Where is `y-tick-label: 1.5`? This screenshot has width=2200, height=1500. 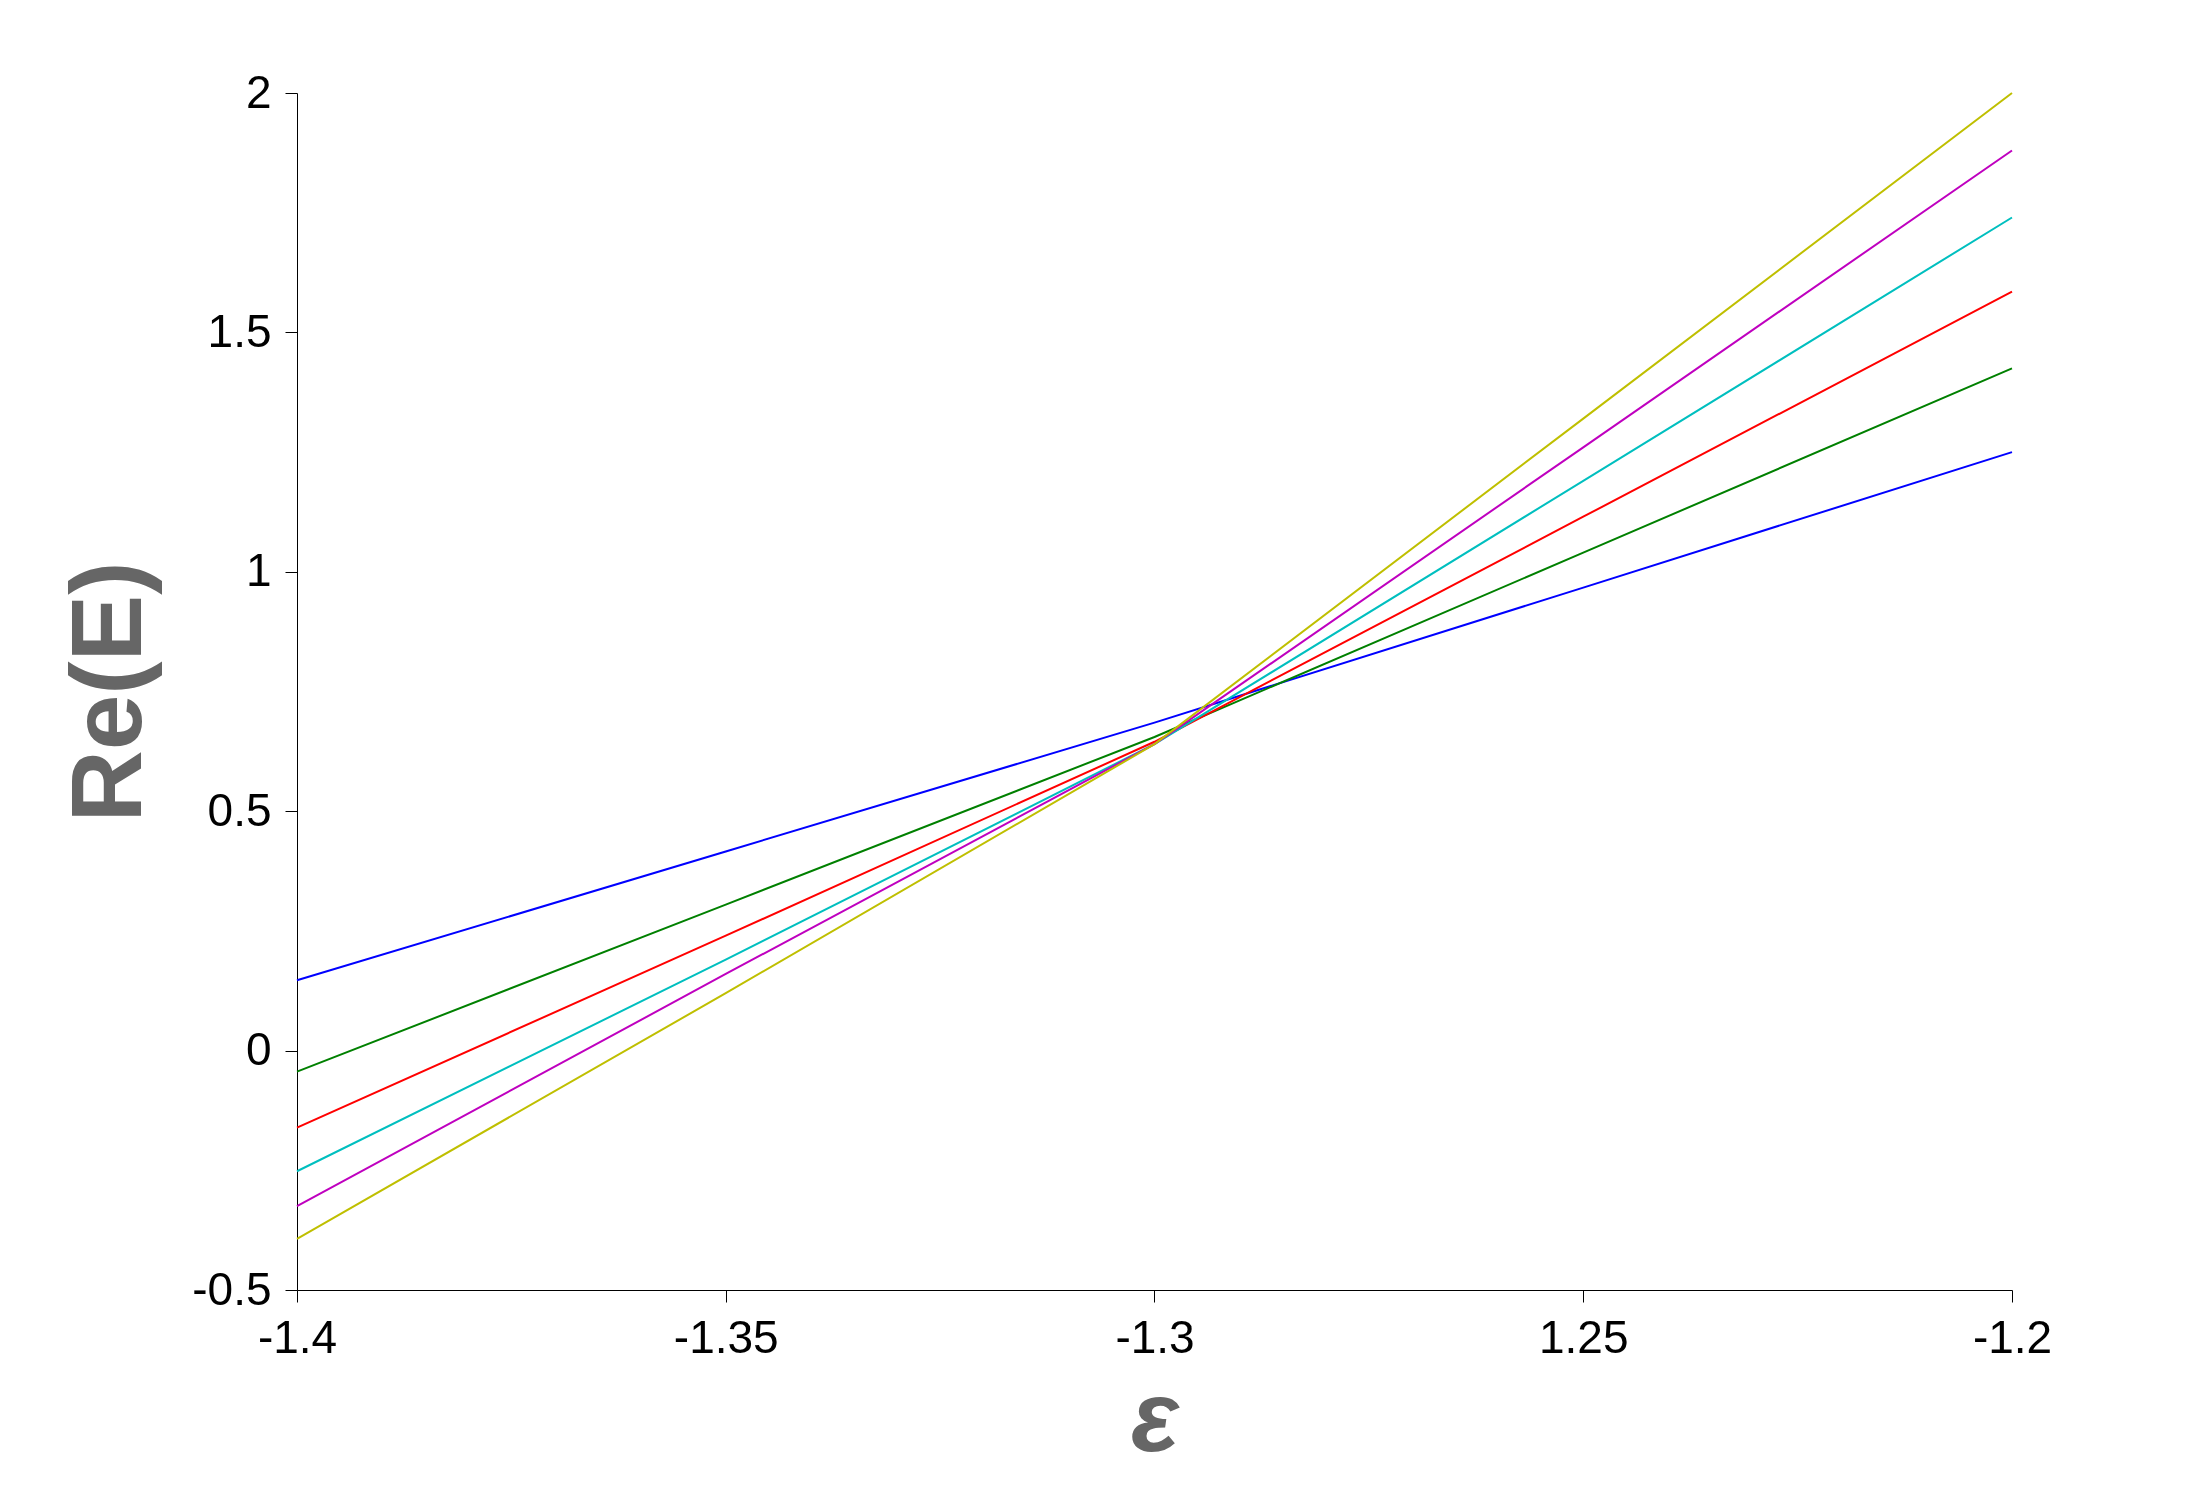
y-tick-label: 1.5 is located at coordinates (239, 330).